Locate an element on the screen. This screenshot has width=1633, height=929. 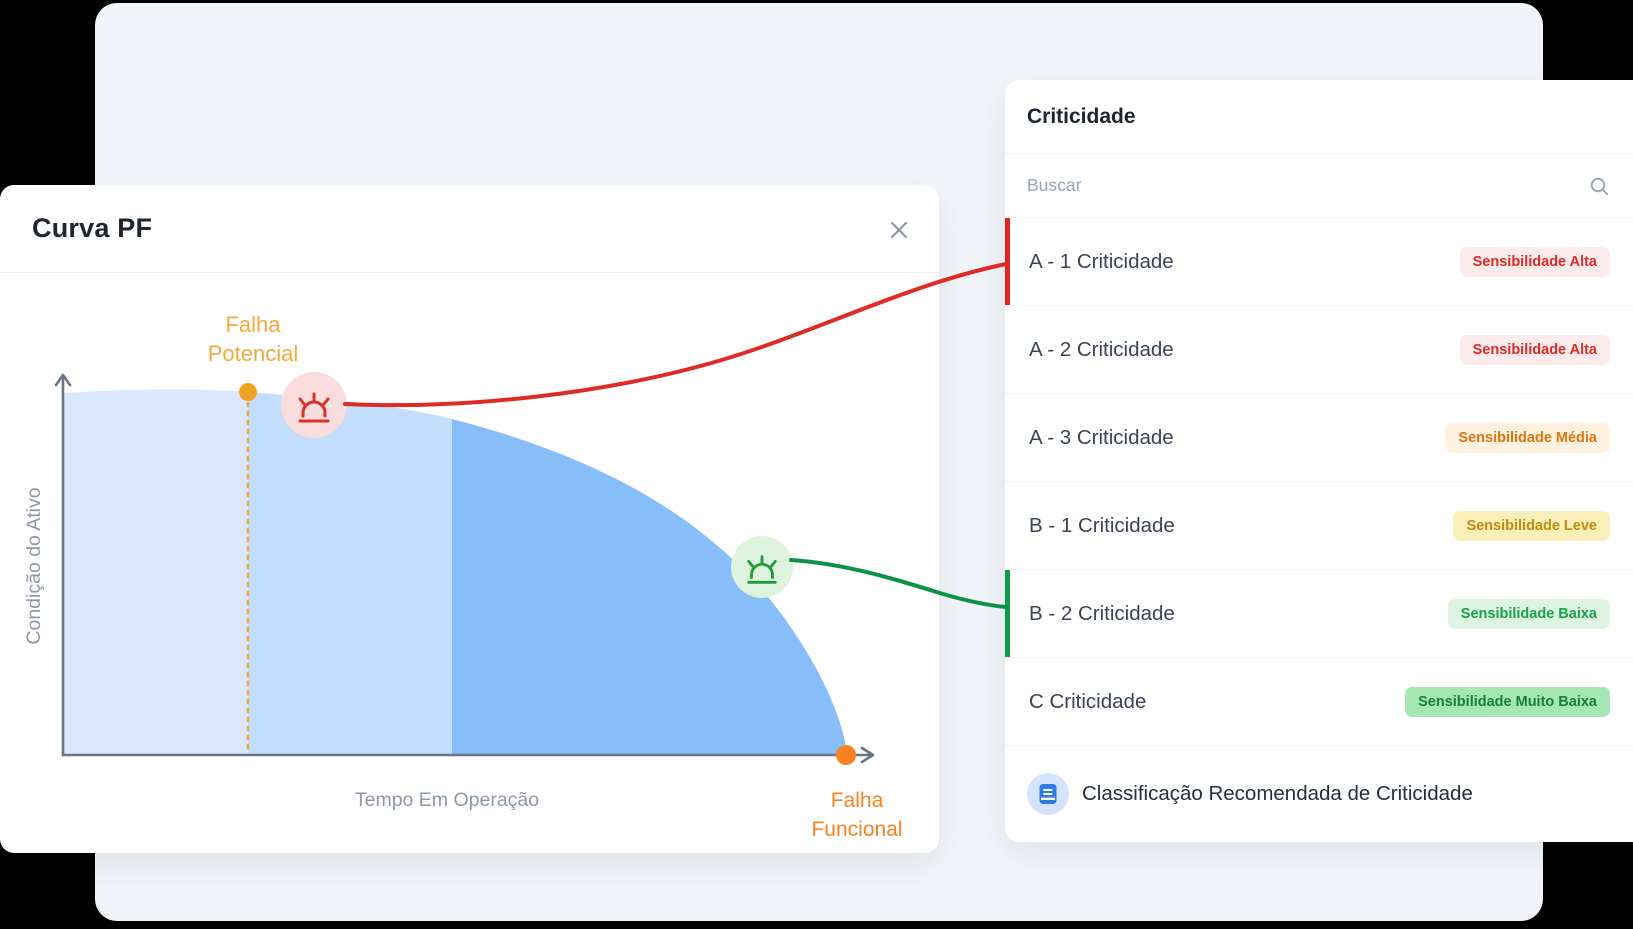
criticality-row-b2: B - 2 Criticidade Sensibilidade Baixa is located at coordinates (1319, 614).